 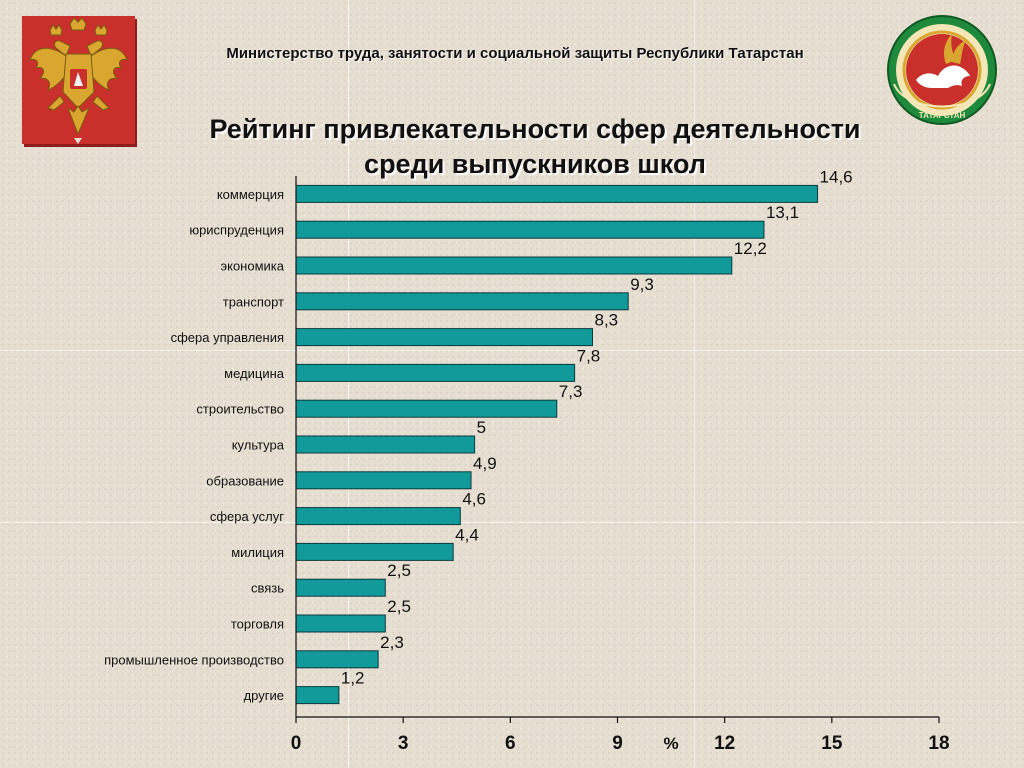 I want to click on value-label-9: 4,6, so click(x=474, y=499).